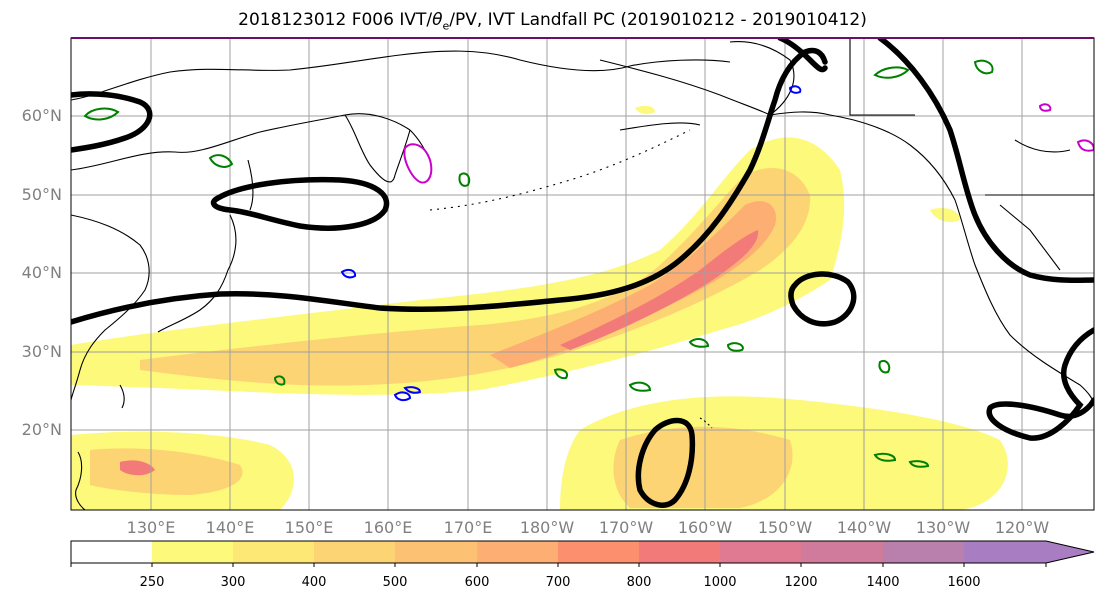 The image size is (1105, 603). What do you see at coordinates (801, 582) in the screenshot?
I see `colorbar-tick-1200: 1200` at bounding box center [801, 582].